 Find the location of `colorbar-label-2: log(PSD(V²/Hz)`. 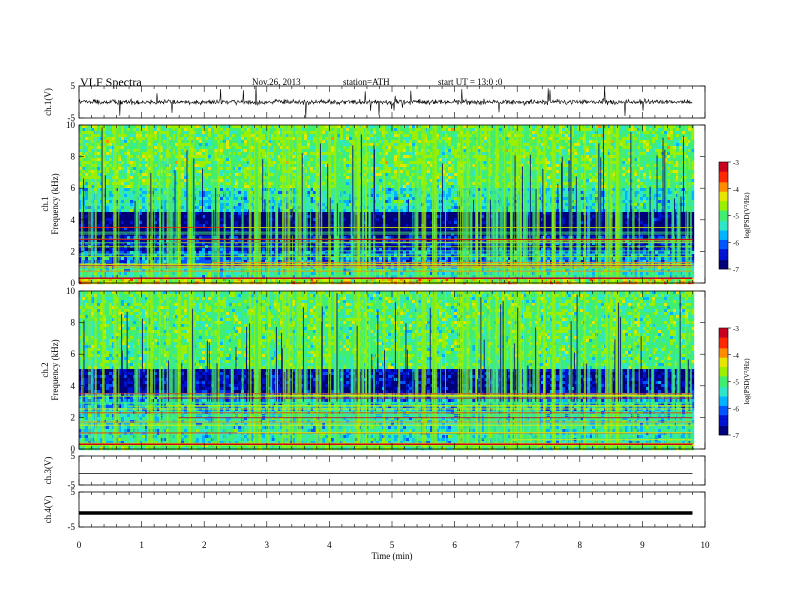

colorbar-label-2: log(PSD(V²/Hz) is located at coordinates (747, 215).